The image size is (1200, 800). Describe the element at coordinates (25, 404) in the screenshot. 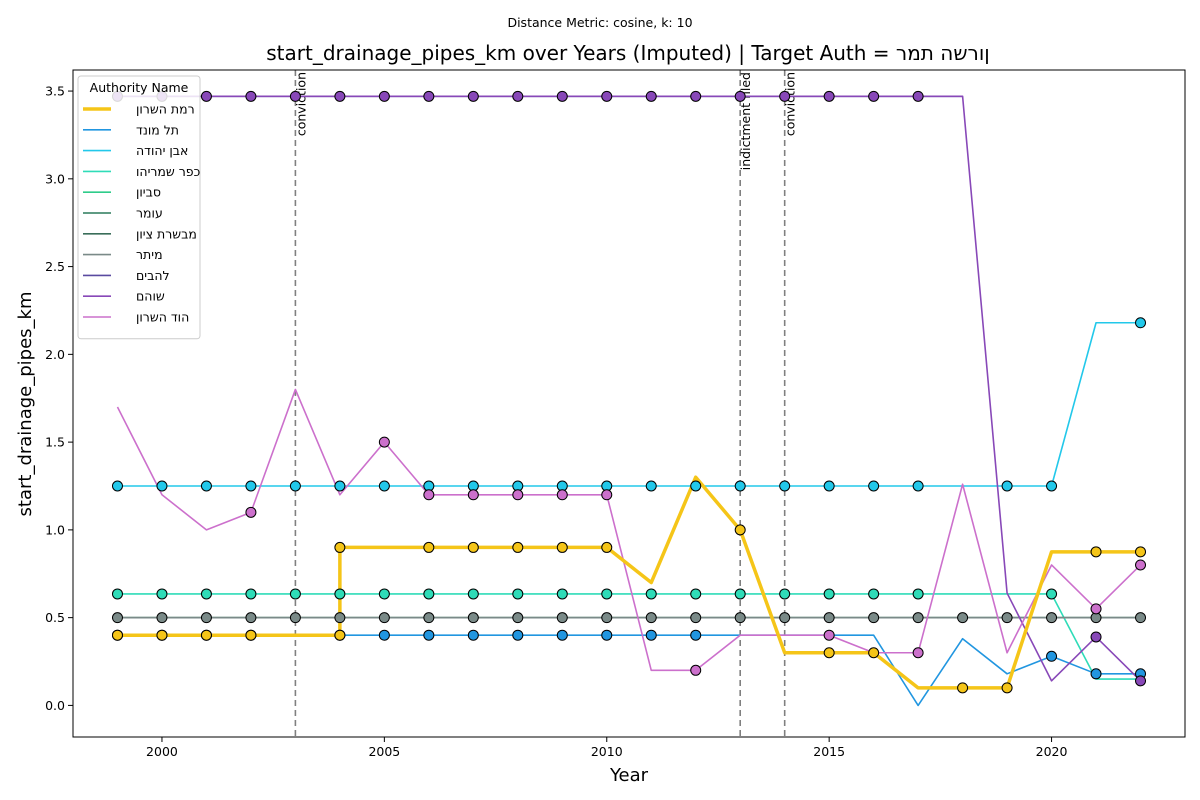

I see `y-axis-label: start_drainage_pipes_km` at that location.